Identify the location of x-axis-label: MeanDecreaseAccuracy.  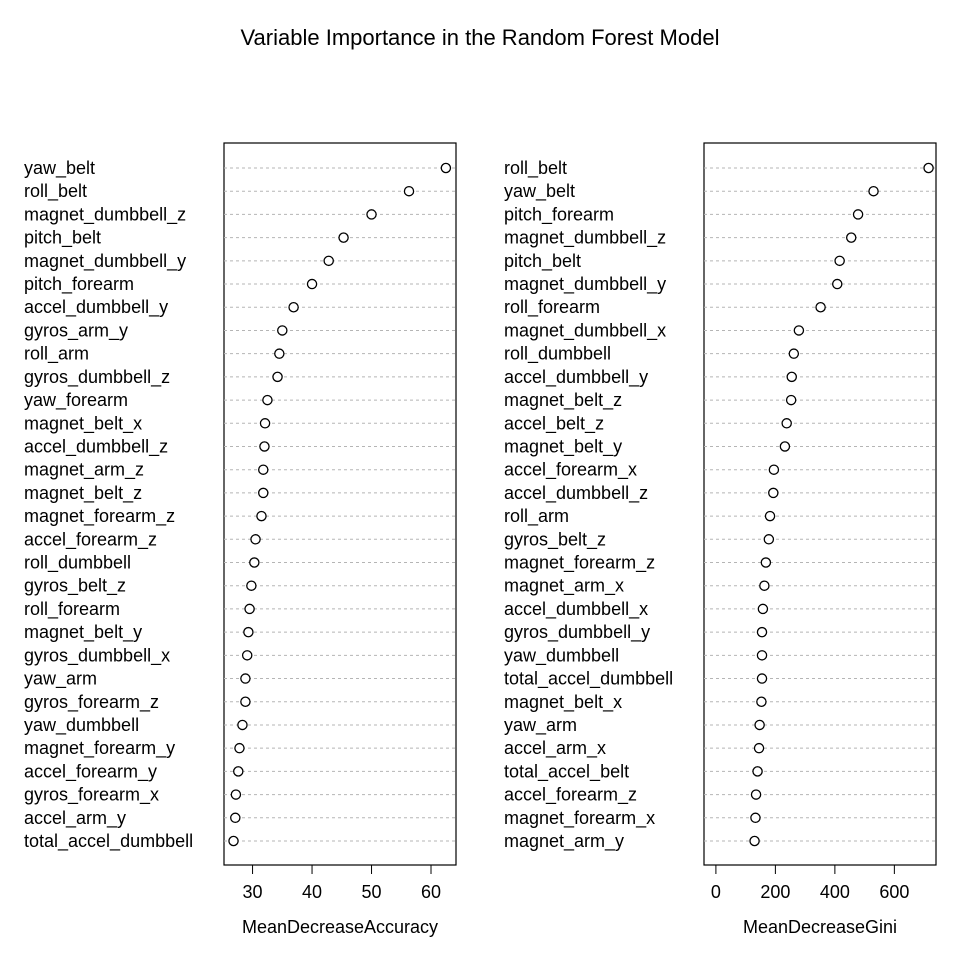
(340, 927).